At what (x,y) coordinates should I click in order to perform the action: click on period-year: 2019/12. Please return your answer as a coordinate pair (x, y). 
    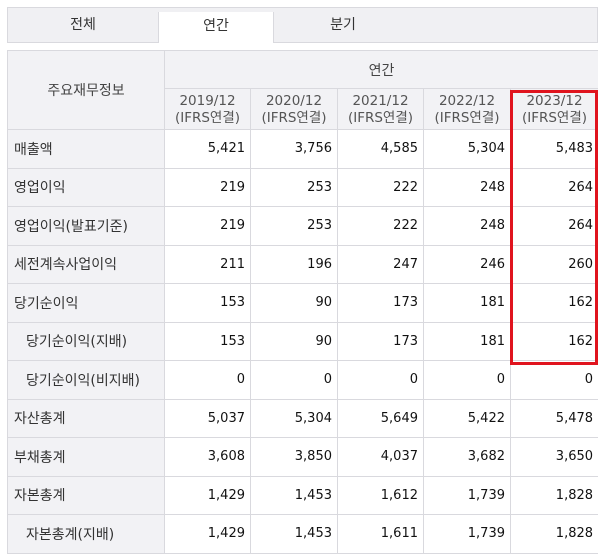
    Looking at the image, I should click on (207, 101).